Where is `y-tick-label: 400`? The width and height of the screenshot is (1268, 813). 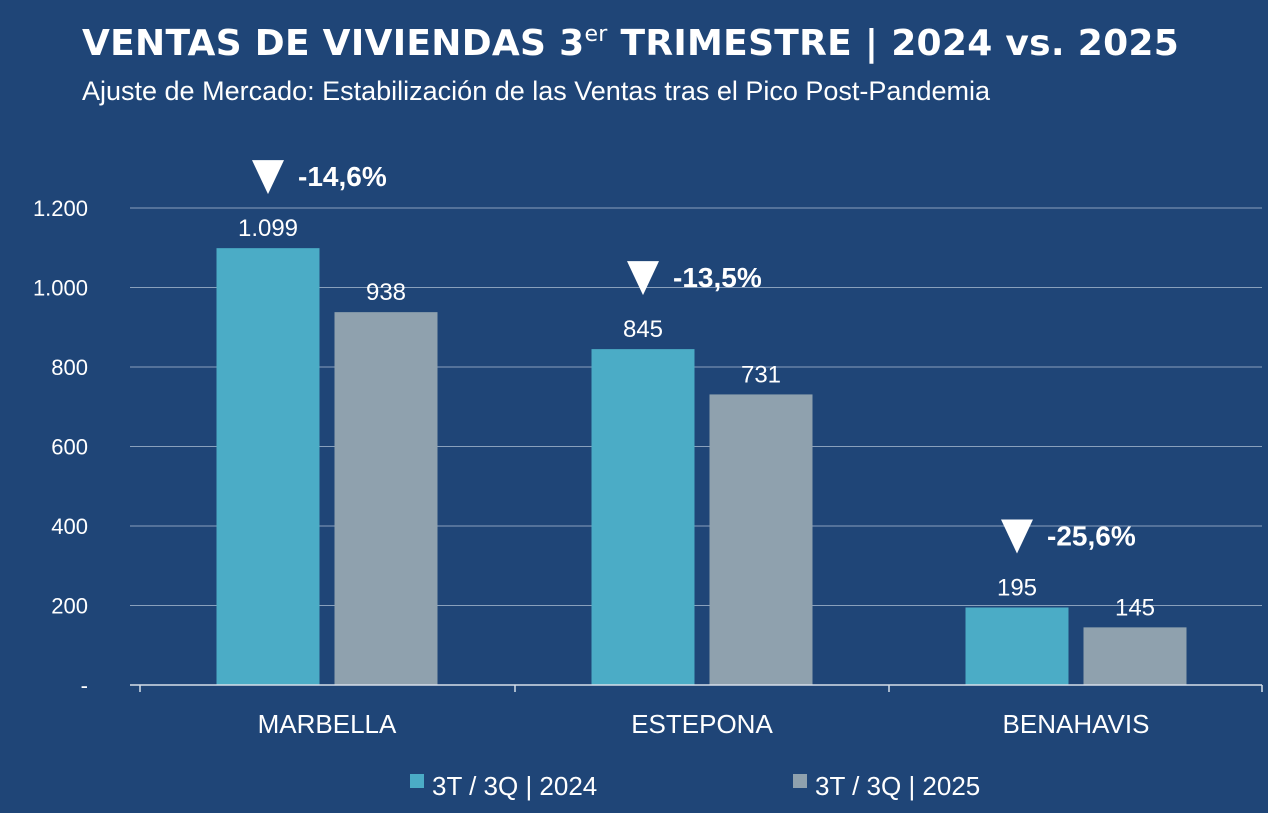
y-tick-label: 400 is located at coordinates (69, 526).